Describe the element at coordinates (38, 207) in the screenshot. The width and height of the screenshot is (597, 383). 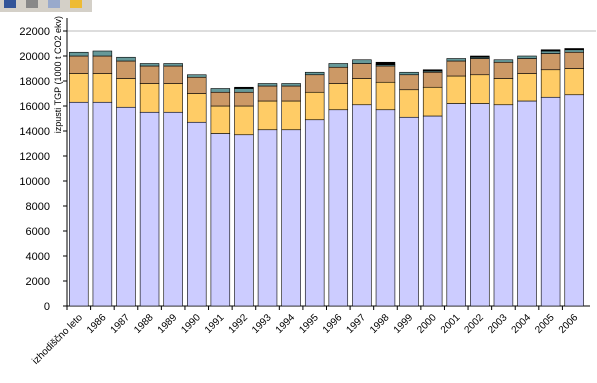
I see `y-tick-label: 8000` at that location.